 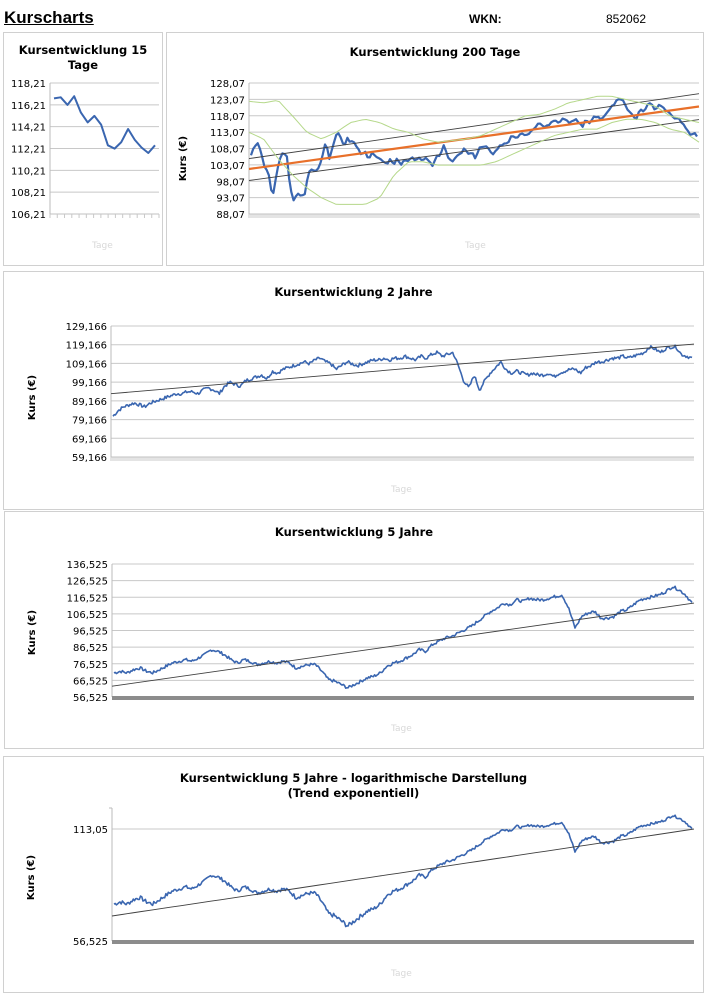 I want to click on chart-title: Kursentwicklung 200 Tage, so click(x=435, y=52).